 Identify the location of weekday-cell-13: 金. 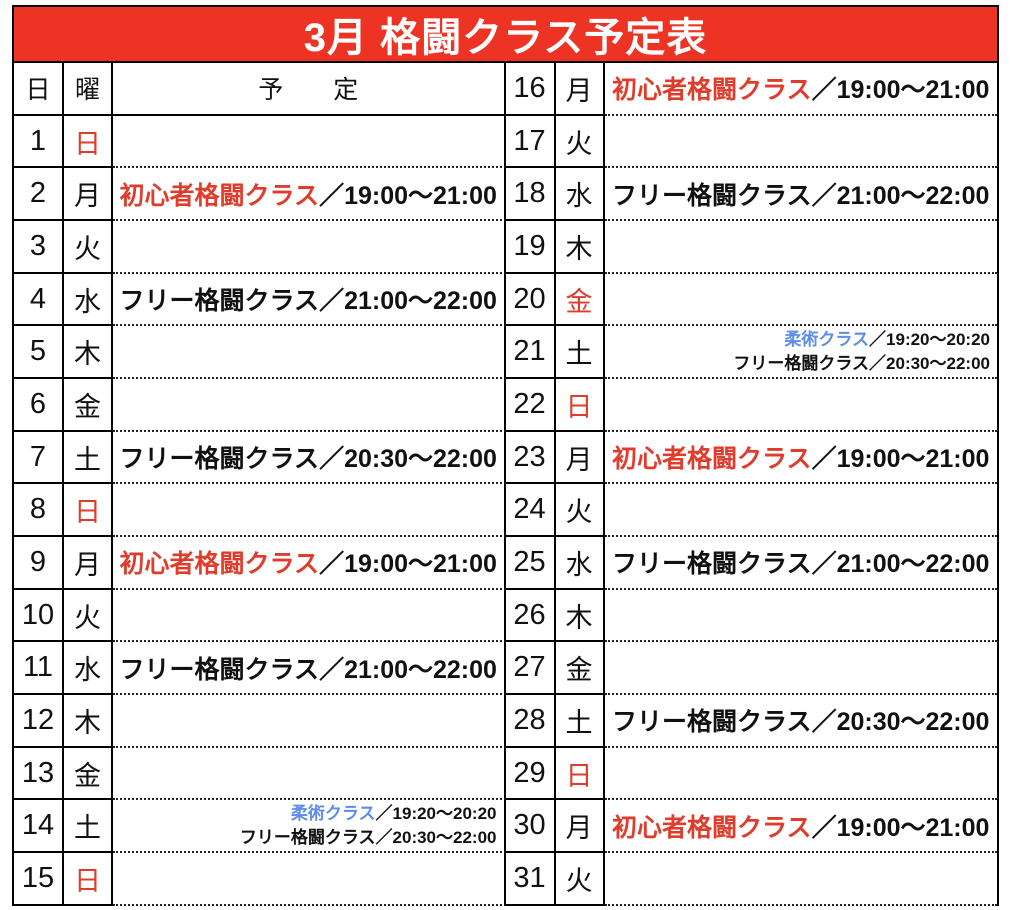
(88, 774).